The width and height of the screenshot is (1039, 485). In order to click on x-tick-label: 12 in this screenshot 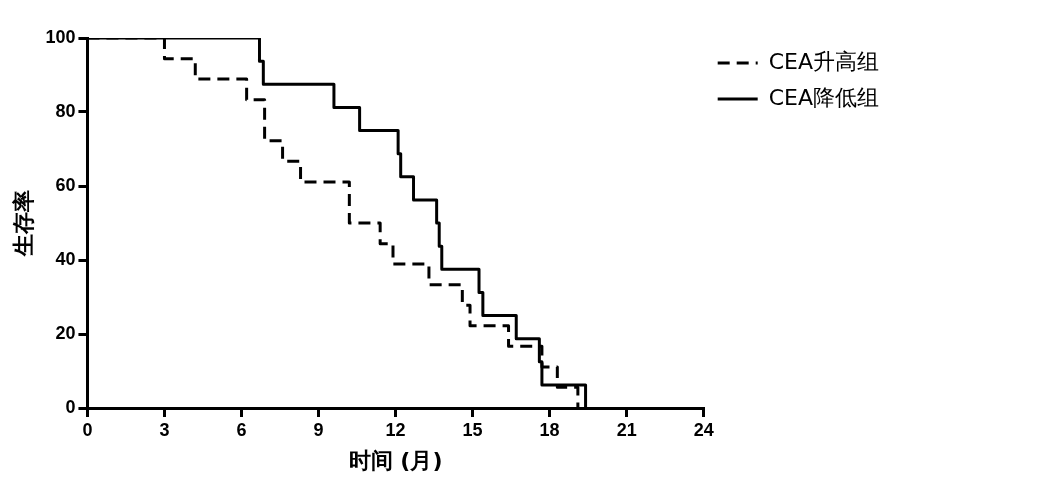, I will do `click(395, 429)`.